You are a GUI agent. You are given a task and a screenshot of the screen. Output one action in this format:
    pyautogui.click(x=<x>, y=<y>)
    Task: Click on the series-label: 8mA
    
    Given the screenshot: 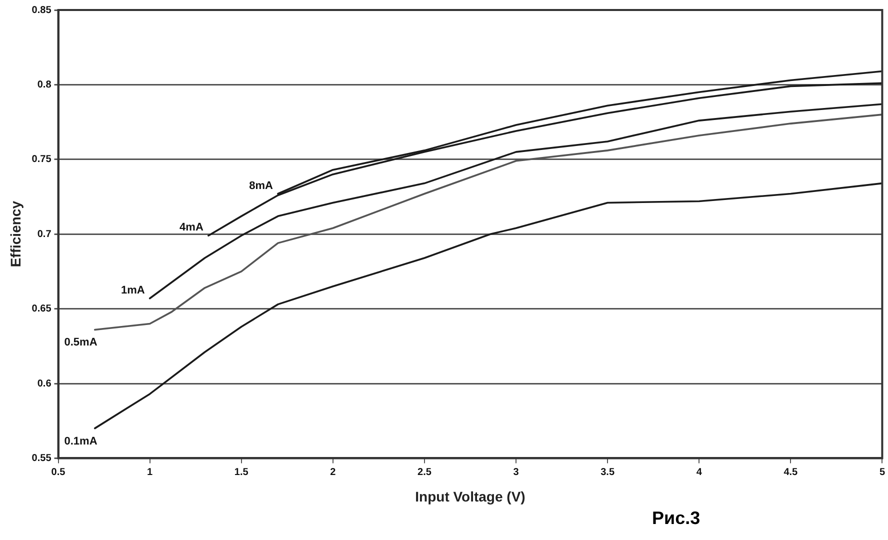 What is the action you would take?
    pyautogui.click(x=261, y=186)
    